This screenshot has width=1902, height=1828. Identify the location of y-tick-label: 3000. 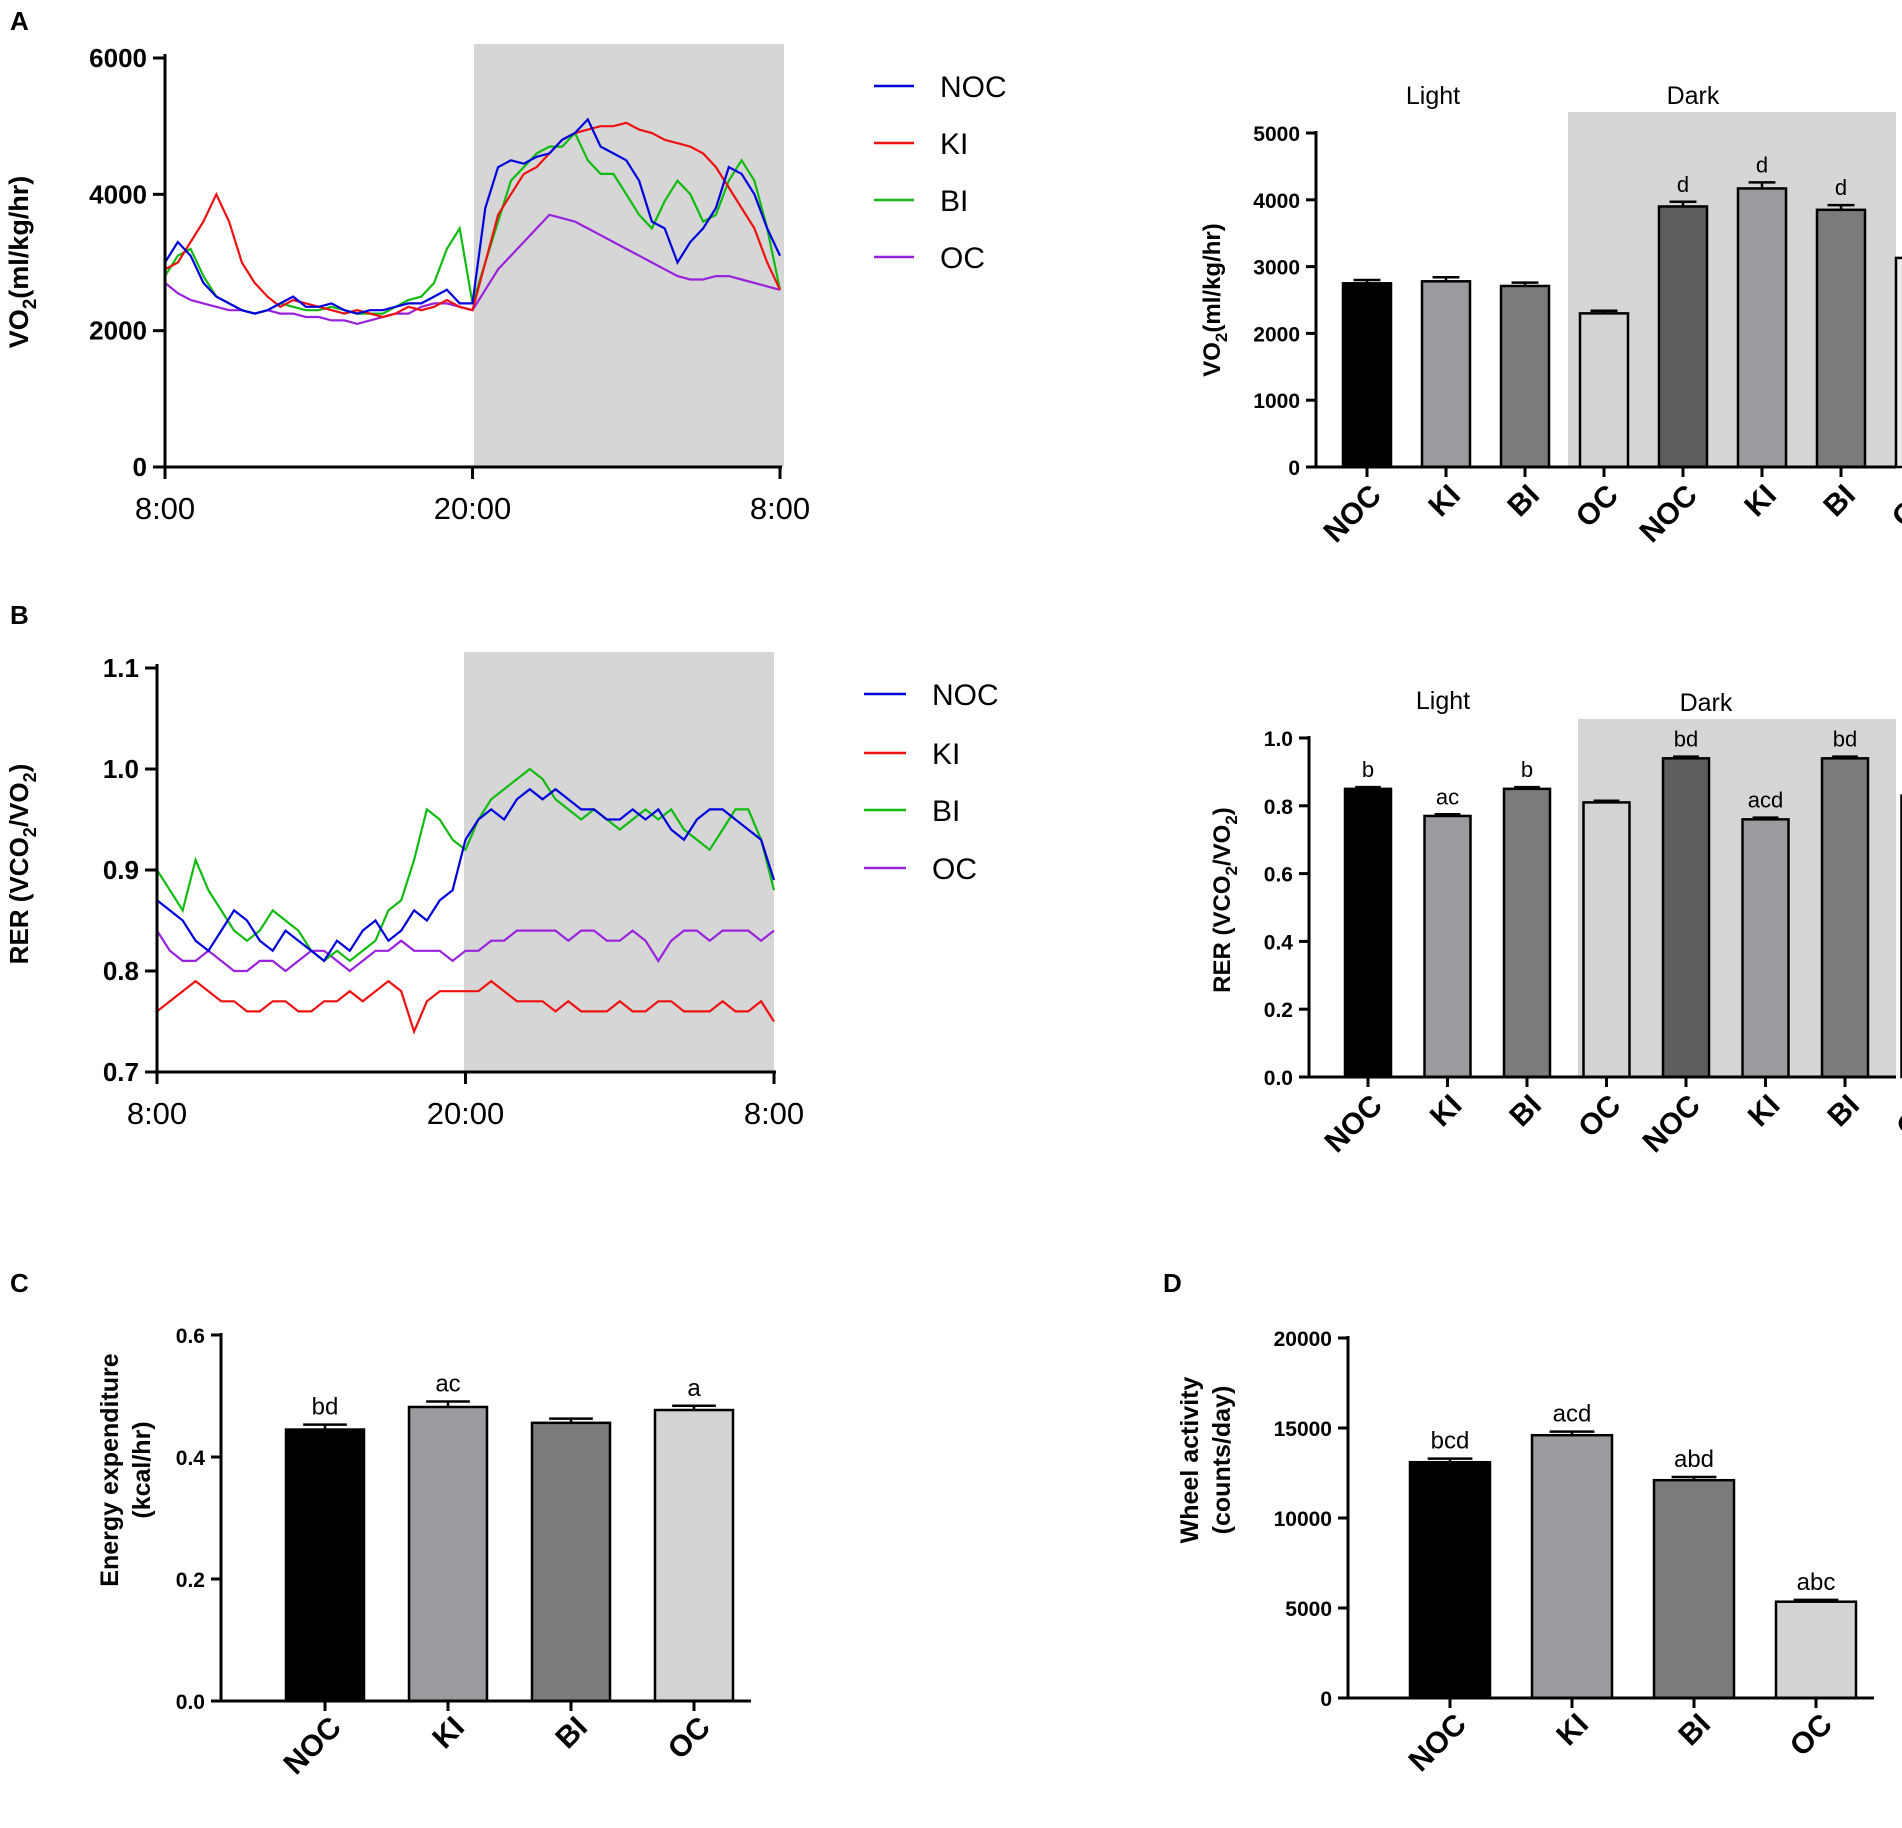
(1276, 268).